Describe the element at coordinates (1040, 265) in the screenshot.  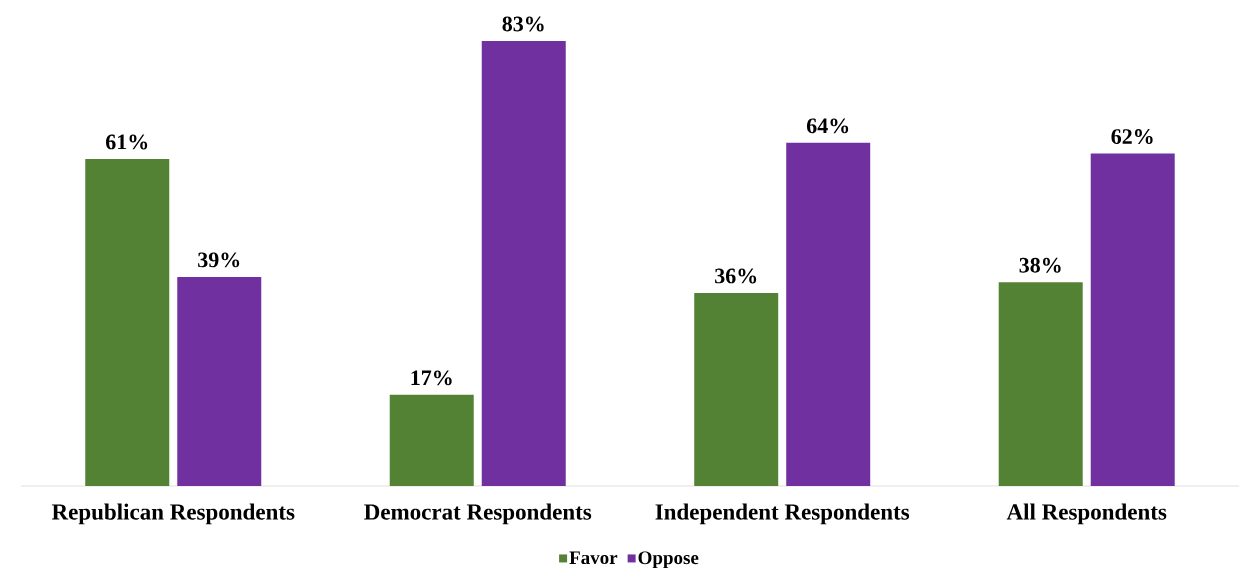
I see `data-label: 38%` at that location.